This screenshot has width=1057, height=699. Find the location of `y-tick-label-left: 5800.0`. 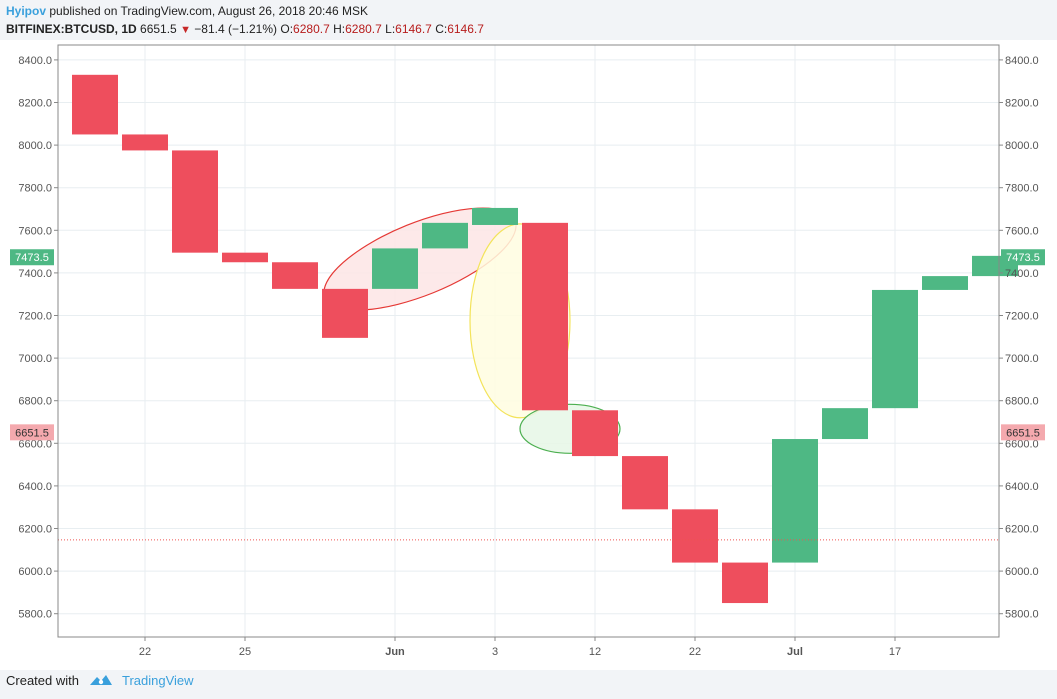

y-tick-label-left: 5800.0 is located at coordinates (35, 615).